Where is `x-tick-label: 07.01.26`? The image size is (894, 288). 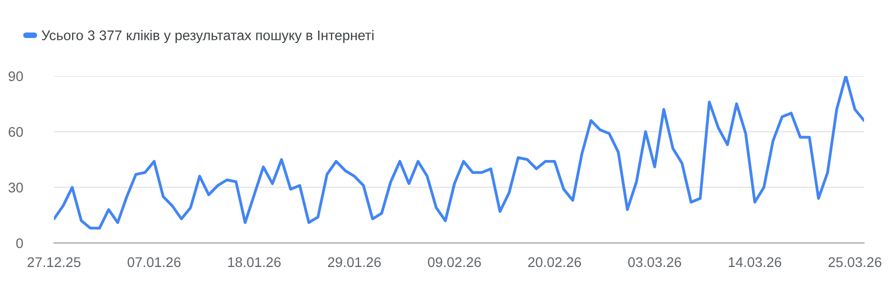 x-tick-label: 07.01.26 is located at coordinates (154, 262).